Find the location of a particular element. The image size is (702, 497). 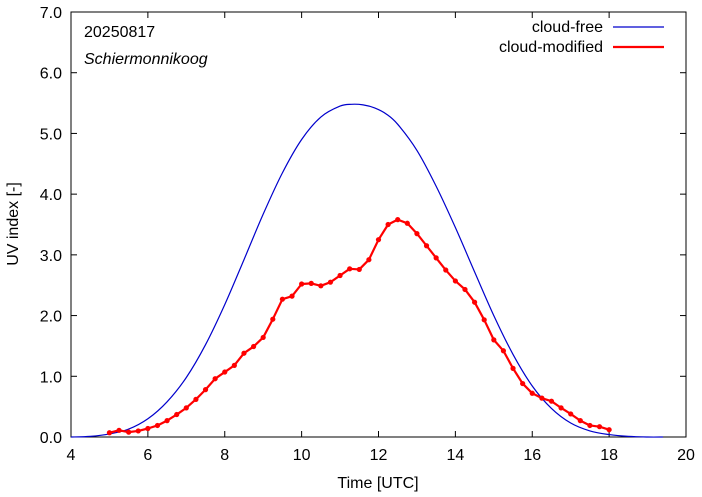

x-tick-label: 4 is located at coordinates (71, 455).